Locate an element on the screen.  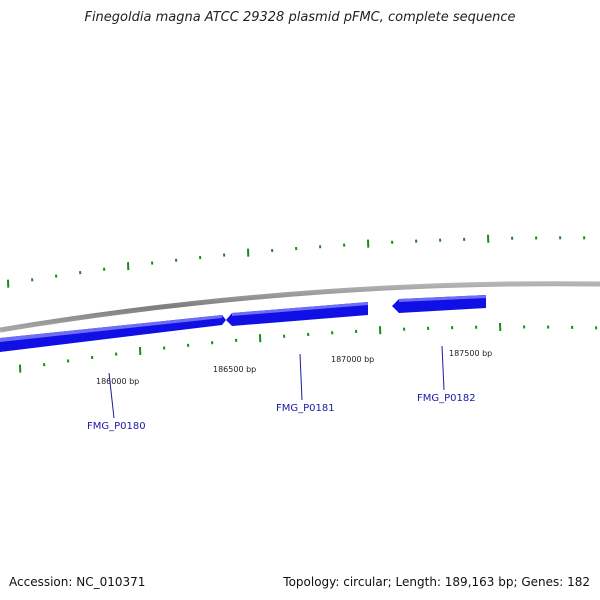
plasmid-backbone is located at coordinates (300, 307).